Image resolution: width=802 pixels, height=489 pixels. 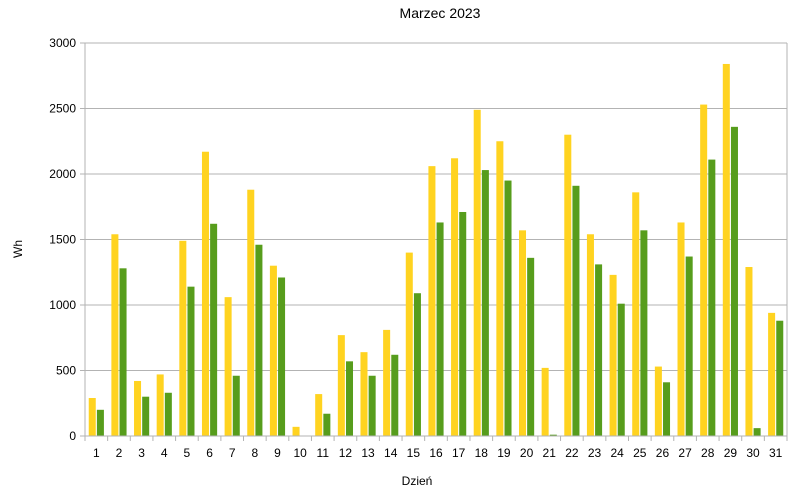 I want to click on x-tick-label-31: 31, so click(x=776, y=453).